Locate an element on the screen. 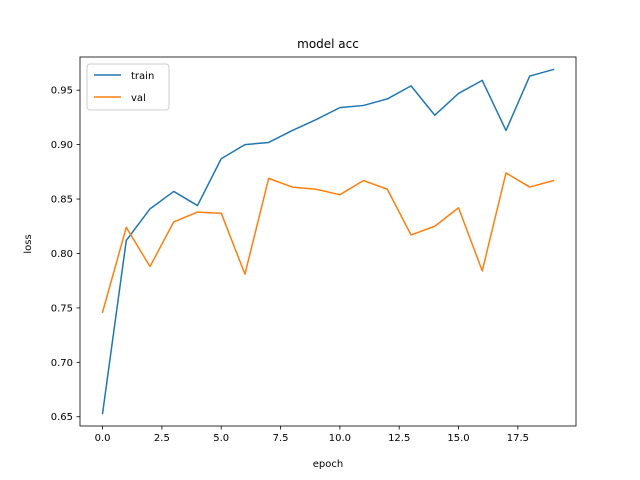  y-axis-title: loss is located at coordinates (28, 243).